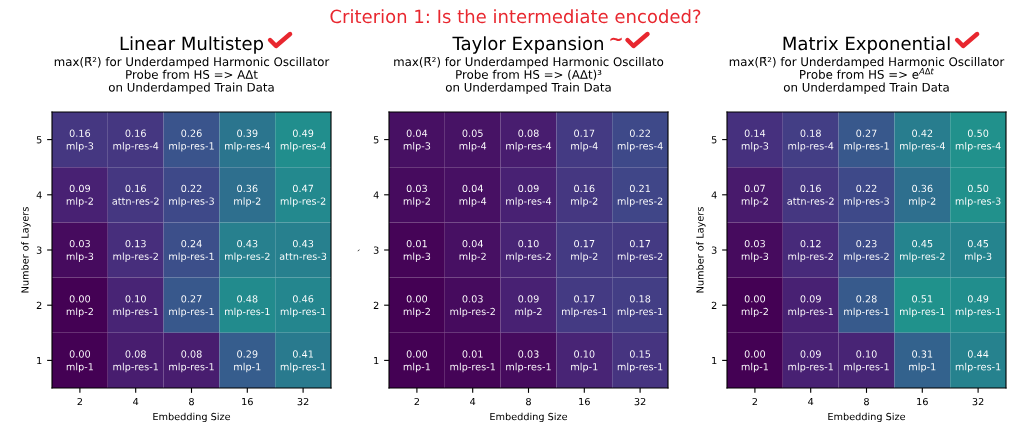 This screenshot has height=428, width=1031. What do you see at coordinates (26, 250) in the screenshot?
I see `y-axis-title: Number of Layers` at bounding box center [26, 250].